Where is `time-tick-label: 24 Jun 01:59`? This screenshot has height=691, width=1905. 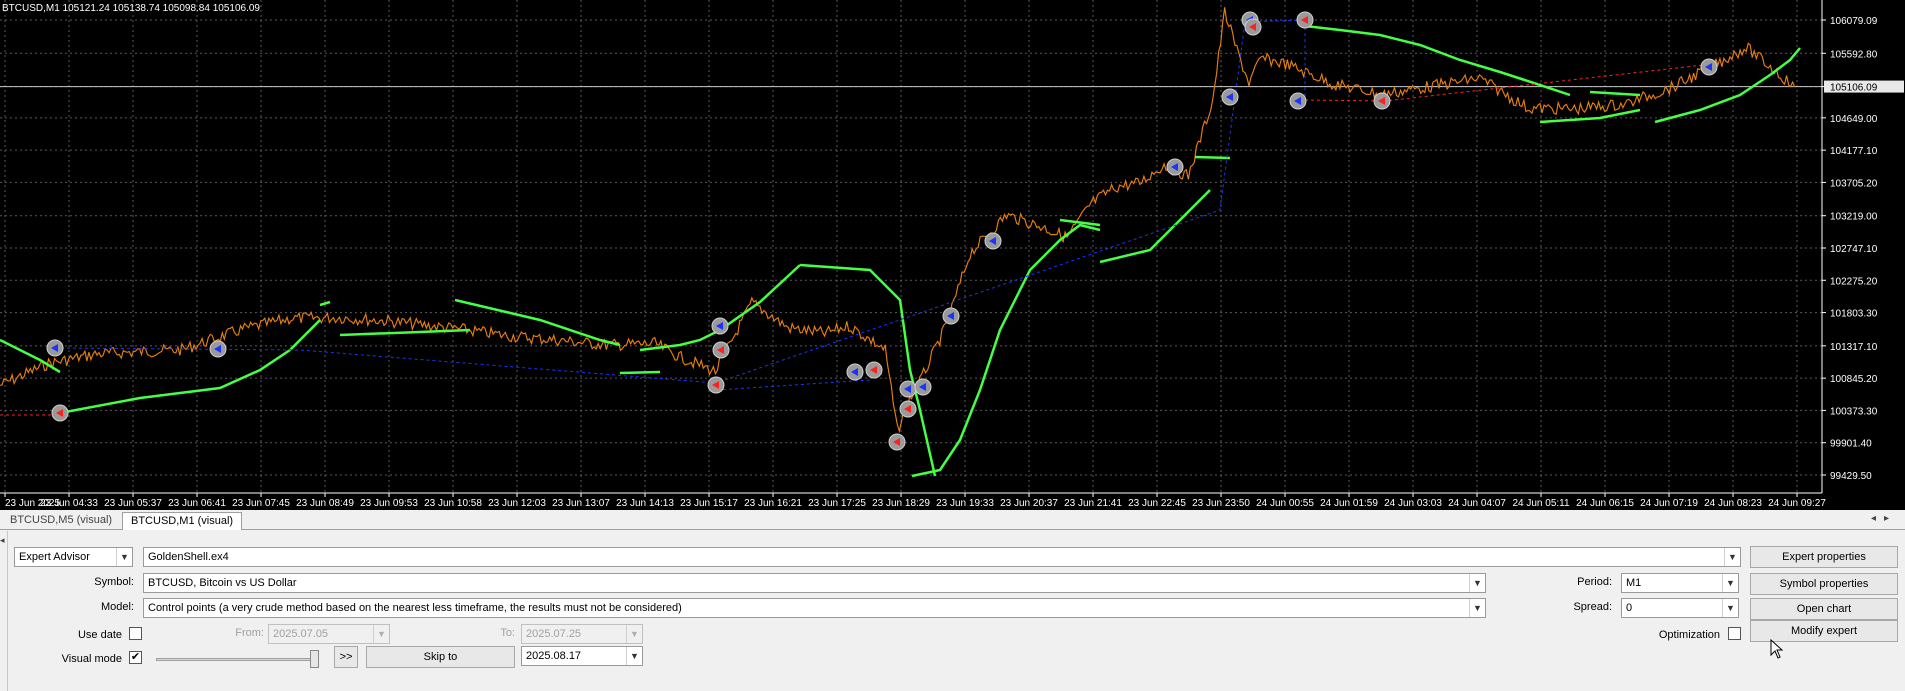 time-tick-label: 24 Jun 01:59 is located at coordinates (1349, 503).